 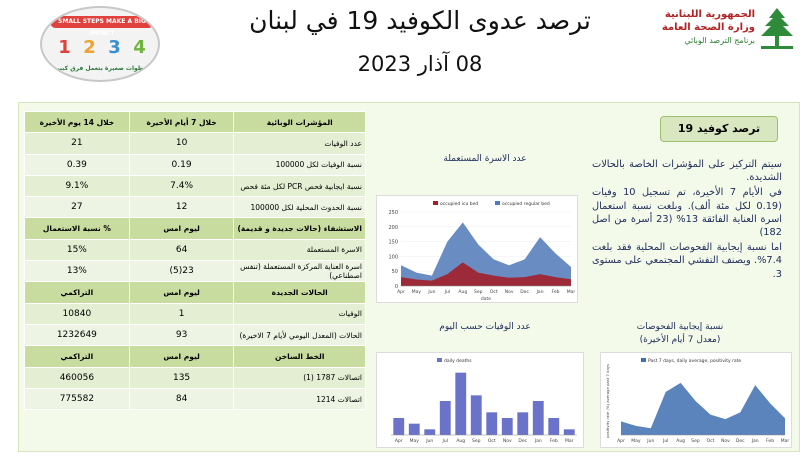 I want to click on y-tick-label: 100, so click(x=393, y=257).